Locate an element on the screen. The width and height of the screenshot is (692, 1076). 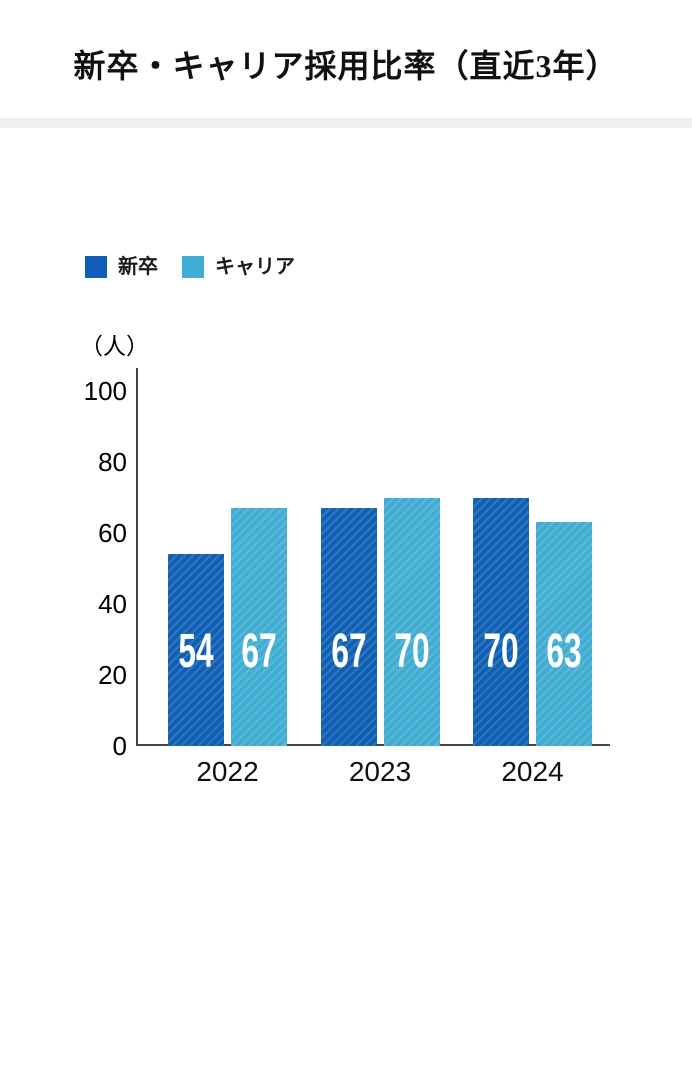
bar-value-label: 54 is located at coordinates (196, 651).